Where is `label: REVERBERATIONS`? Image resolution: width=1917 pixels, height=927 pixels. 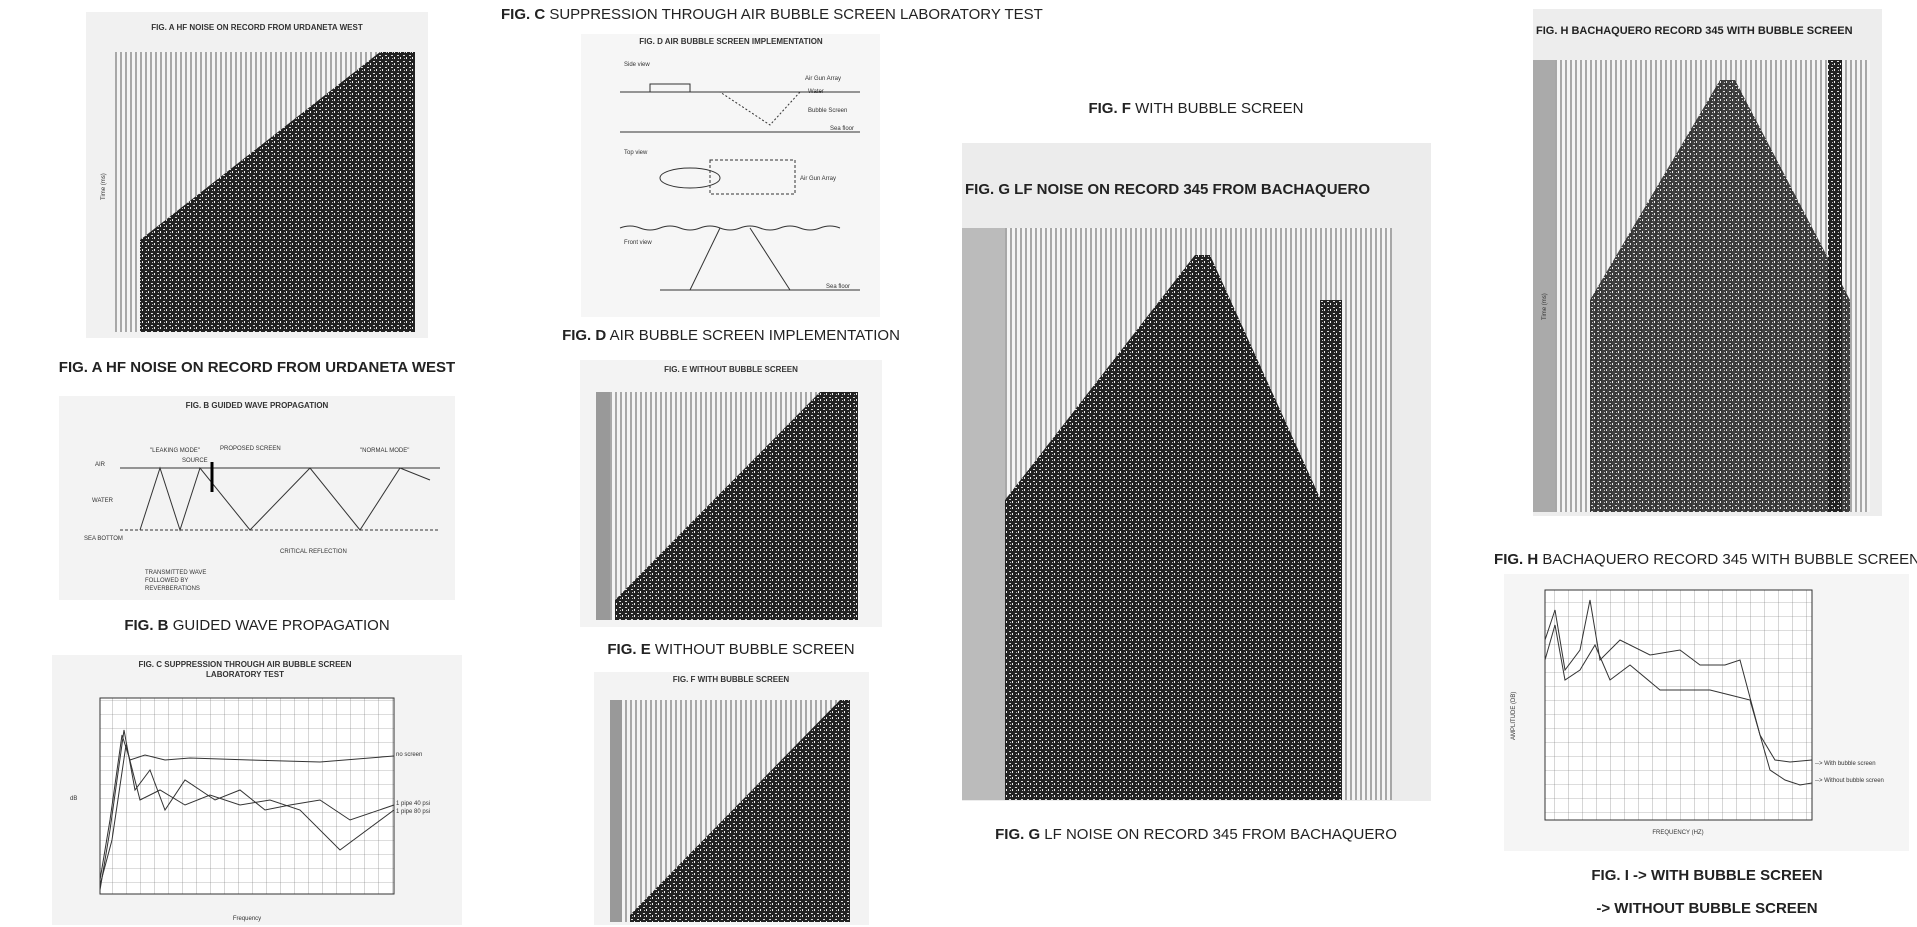
label: REVERBERATIONS is located at coordinates (172, 589).